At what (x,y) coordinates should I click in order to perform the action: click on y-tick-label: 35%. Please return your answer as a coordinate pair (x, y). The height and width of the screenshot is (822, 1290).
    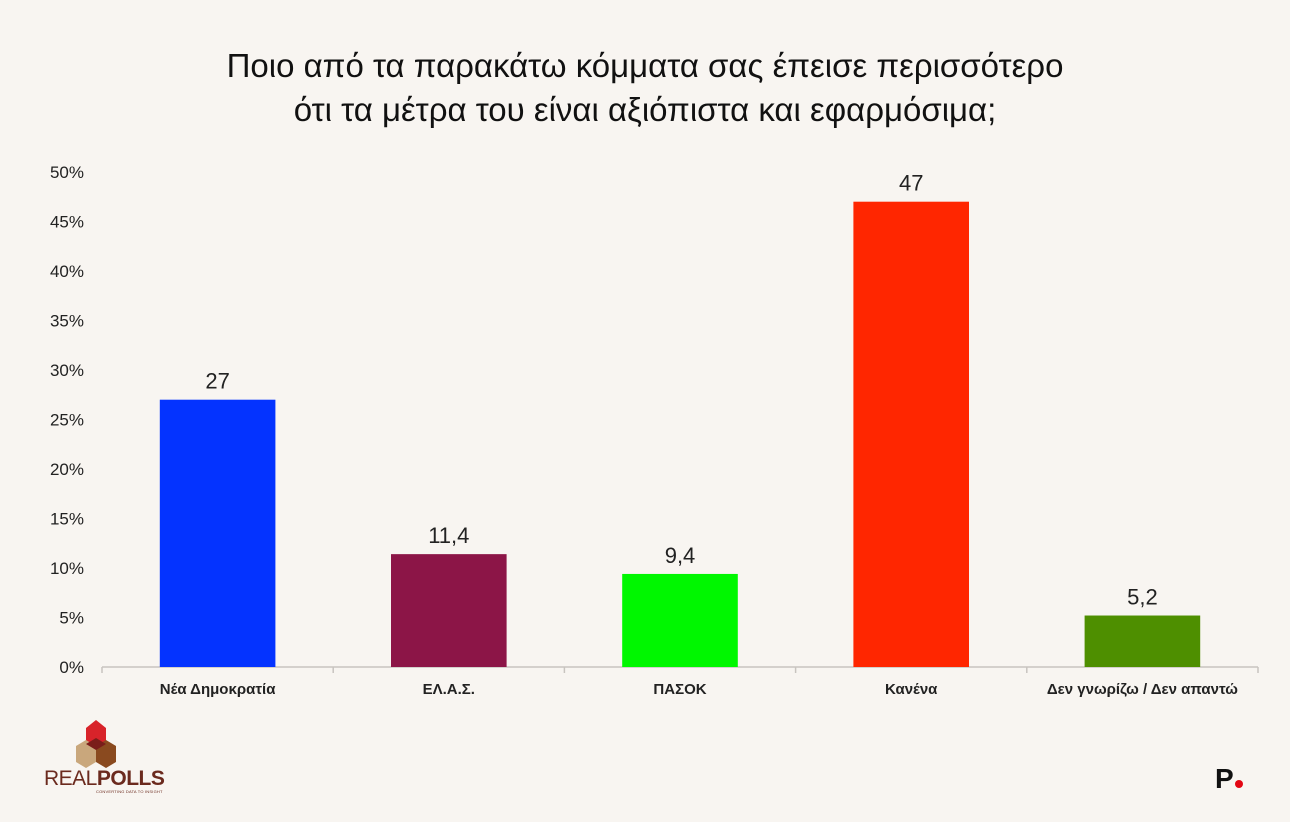
    Looking at the image, I should click on (67, 321).